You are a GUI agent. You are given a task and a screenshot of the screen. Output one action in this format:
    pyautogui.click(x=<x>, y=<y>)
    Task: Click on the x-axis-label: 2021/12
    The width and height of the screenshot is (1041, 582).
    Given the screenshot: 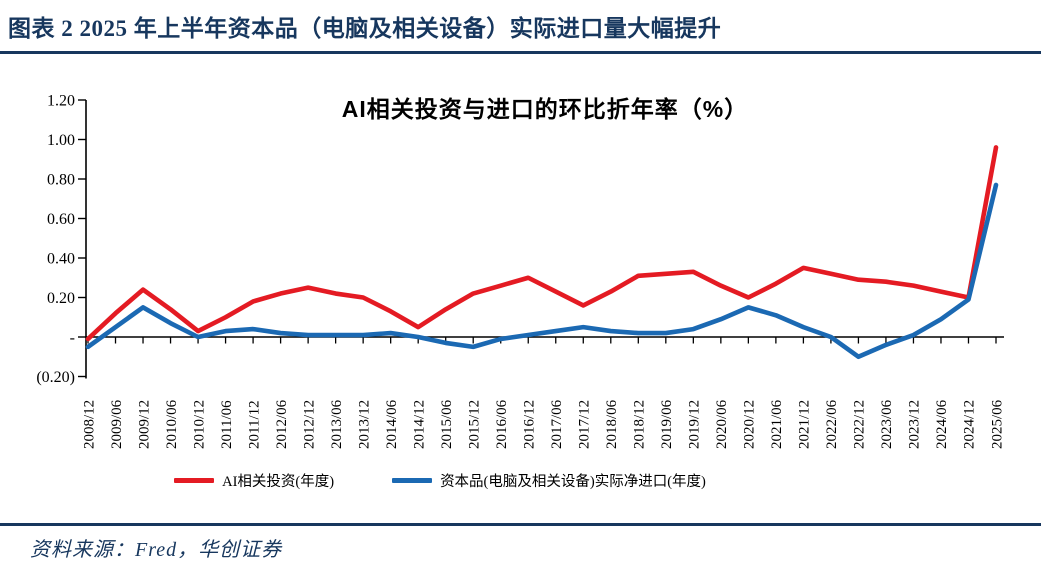 What is the action you would take?
    pyautogui.click(x=805, y=424)
    